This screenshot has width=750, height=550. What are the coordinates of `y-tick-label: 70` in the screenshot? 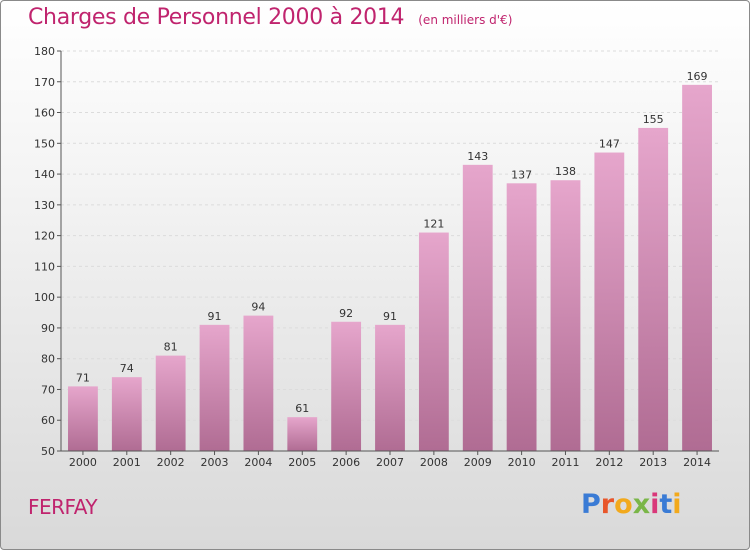 It's located at (48, 389).